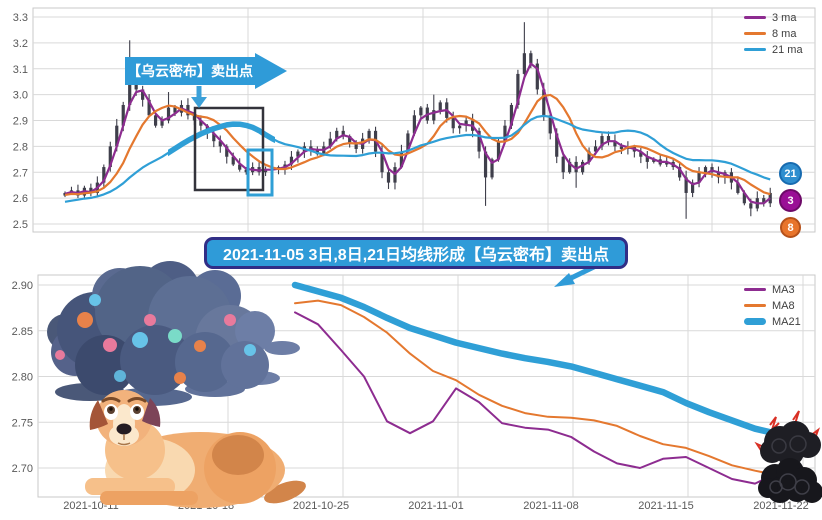  I want to click on svg-text: 2021-11-08, so click(550, 506).